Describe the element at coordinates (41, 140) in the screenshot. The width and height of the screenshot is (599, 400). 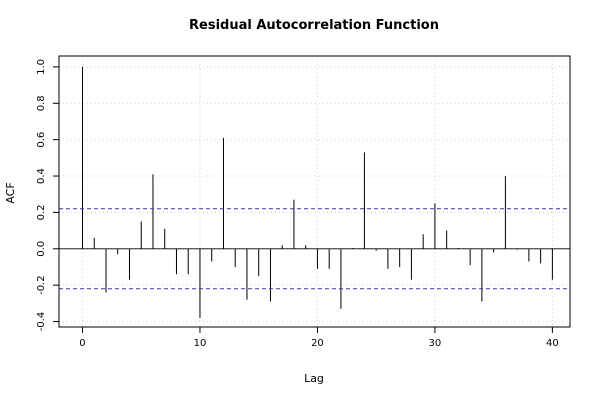
I see `y-tick-label: 0.6` at that location.